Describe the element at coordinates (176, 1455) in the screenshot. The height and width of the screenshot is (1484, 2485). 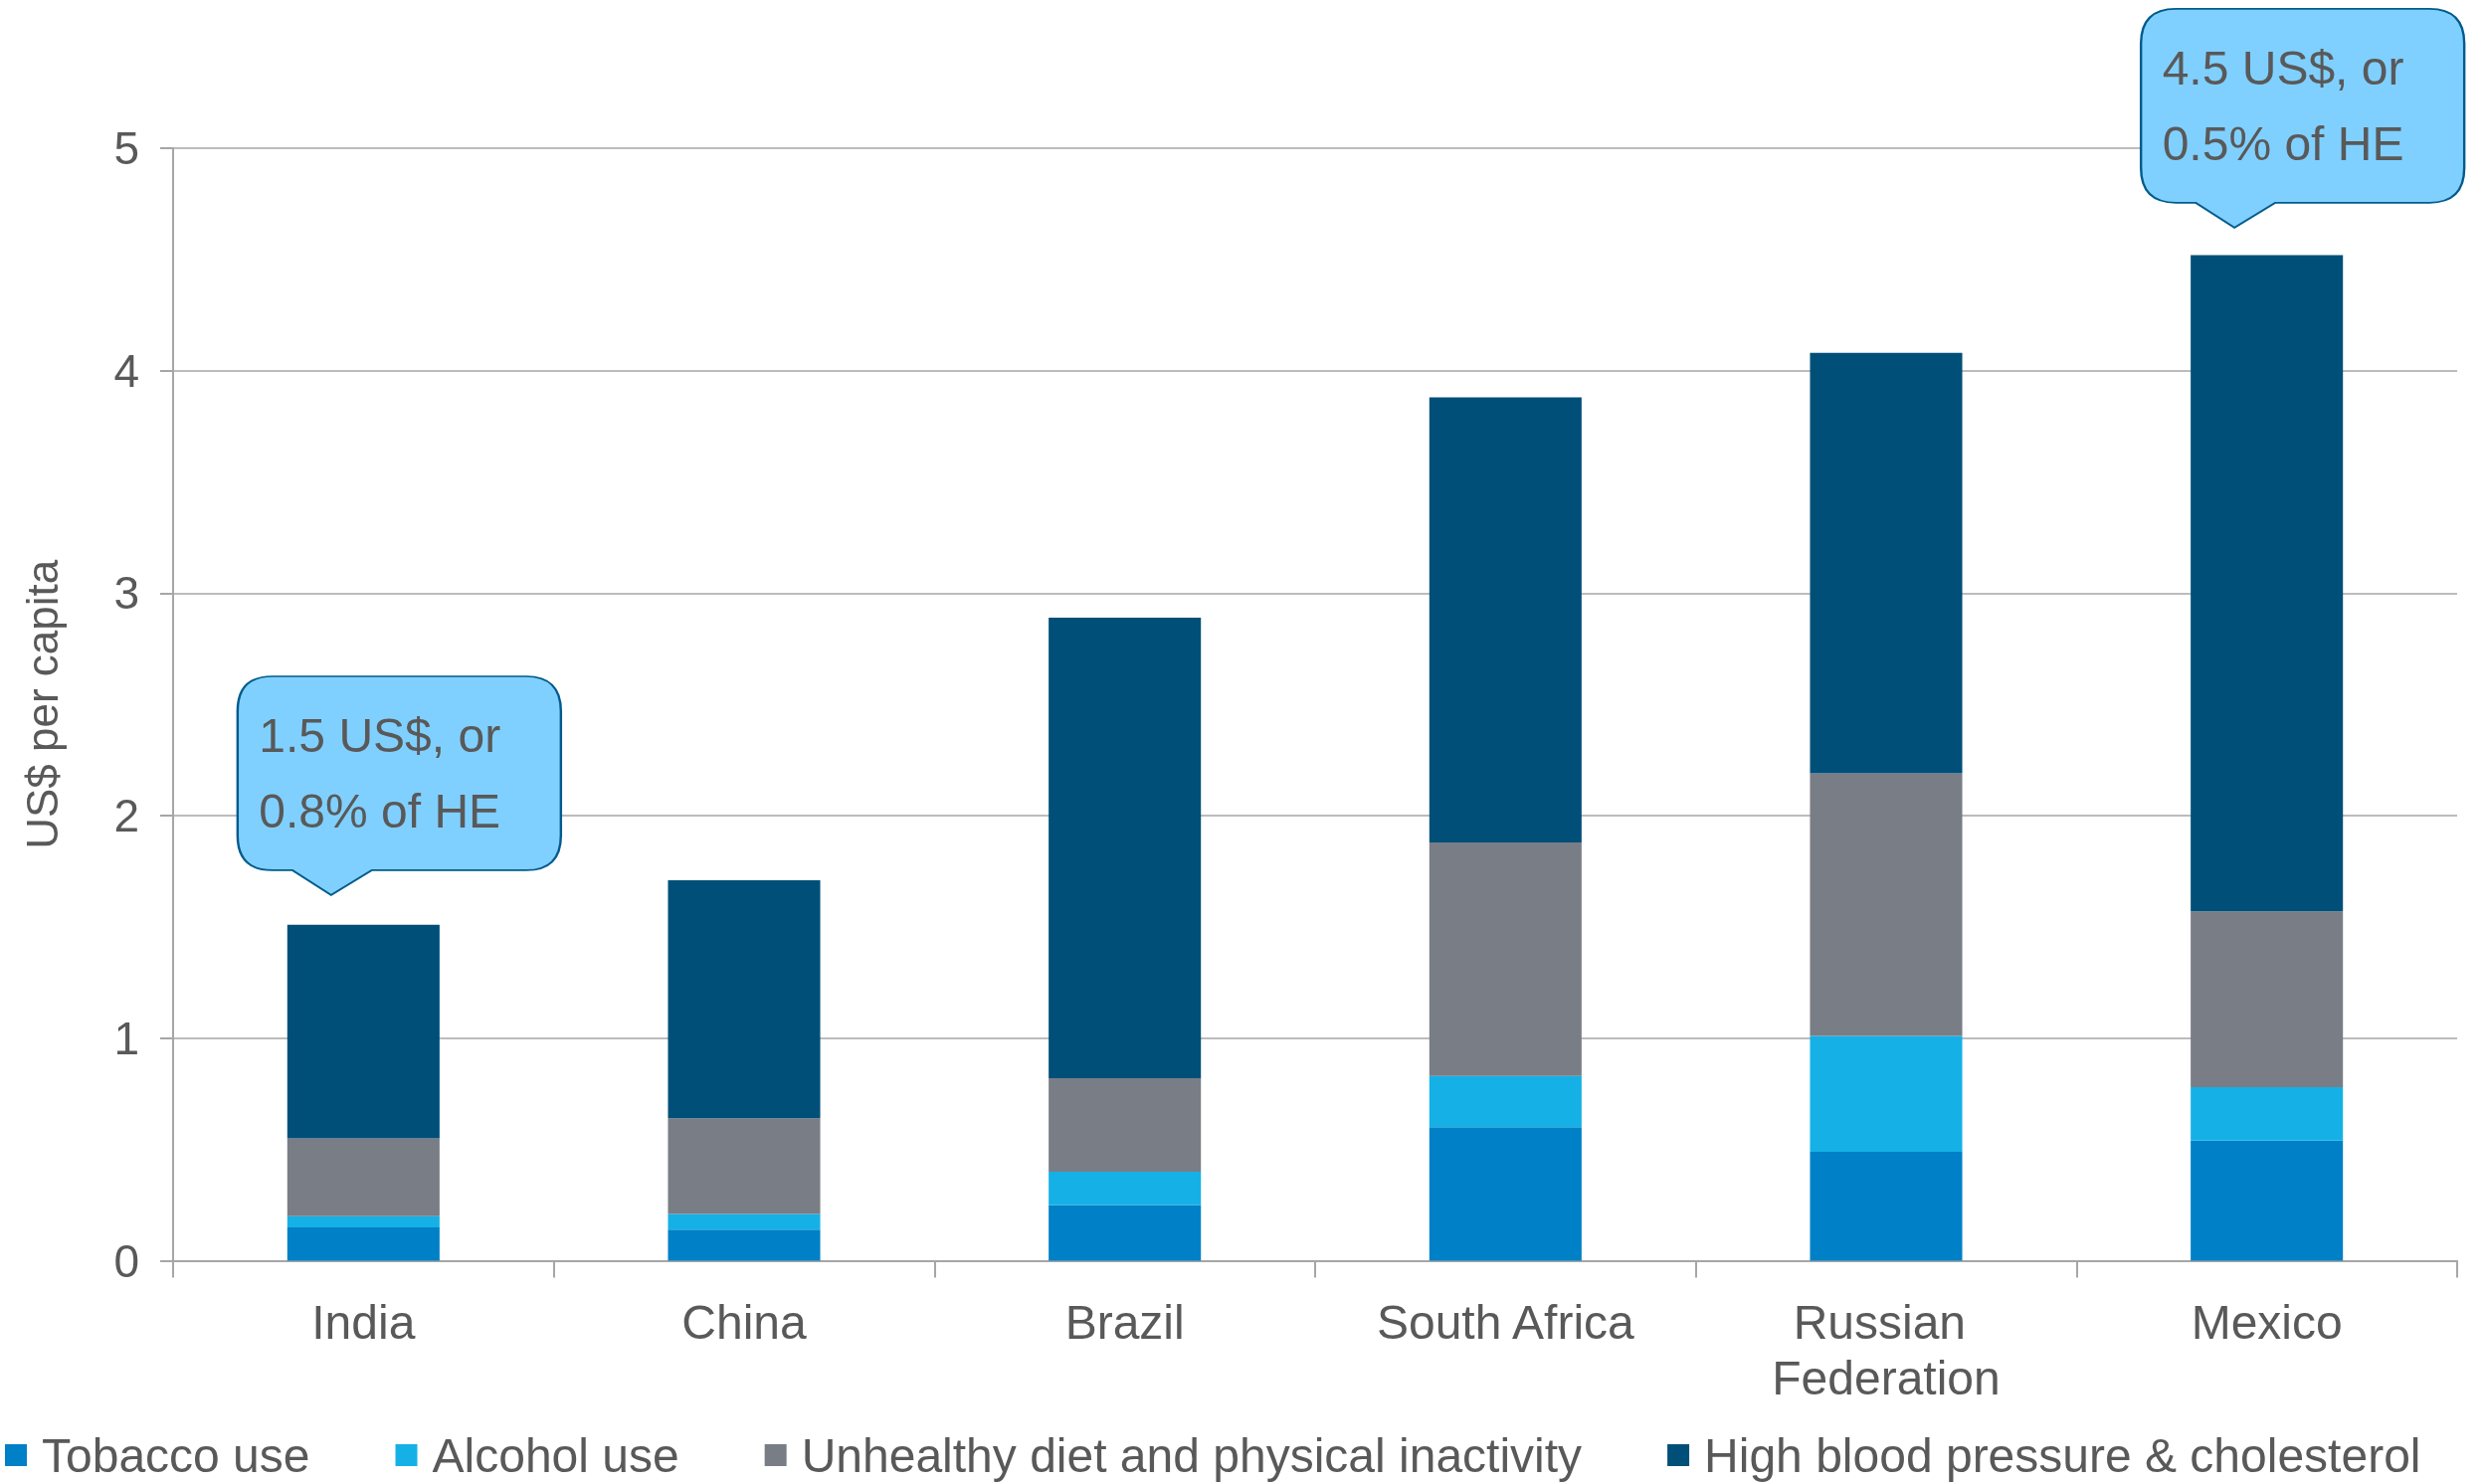
I see `legend-label: Tobacco use` at that location.